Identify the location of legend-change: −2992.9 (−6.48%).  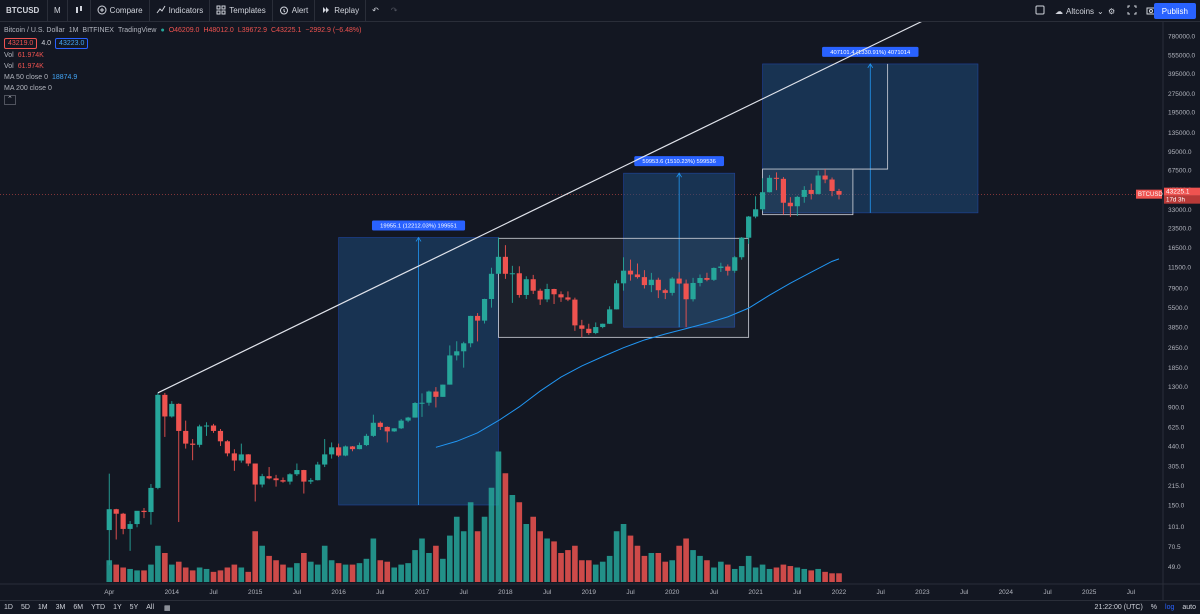
(333, 30).